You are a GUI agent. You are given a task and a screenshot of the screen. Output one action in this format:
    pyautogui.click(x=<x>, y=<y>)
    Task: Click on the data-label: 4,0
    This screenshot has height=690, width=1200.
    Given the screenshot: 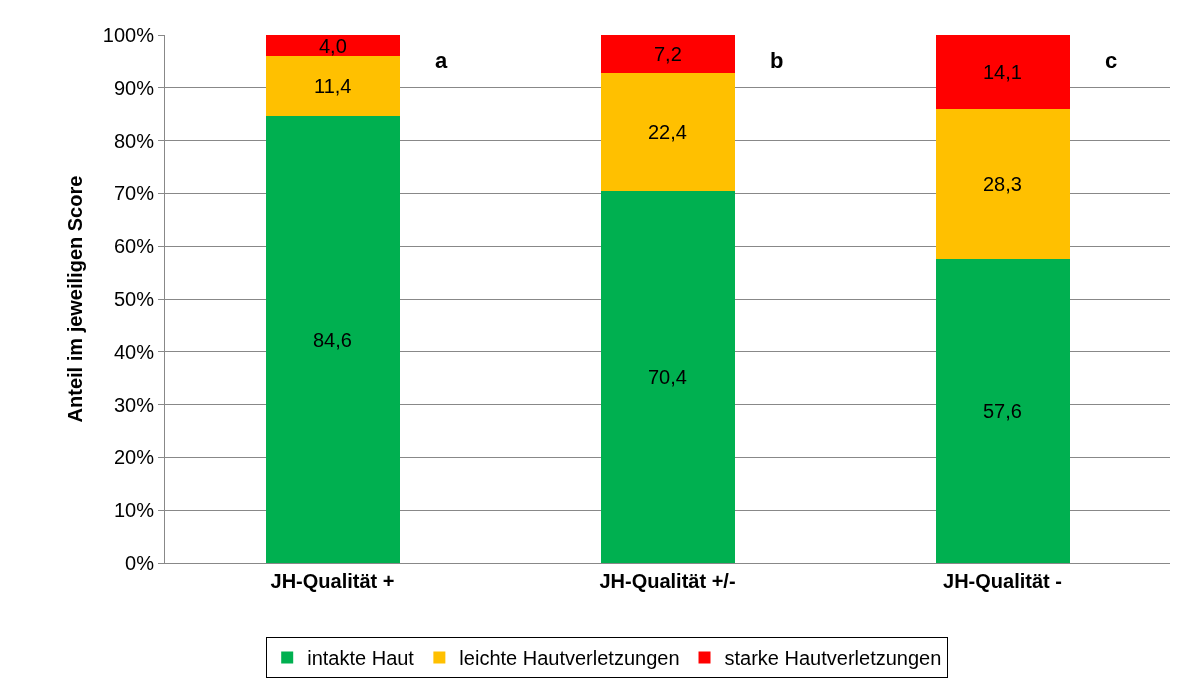 What is the action you would take?
    pyautogui.click(x=333, y=46)
    